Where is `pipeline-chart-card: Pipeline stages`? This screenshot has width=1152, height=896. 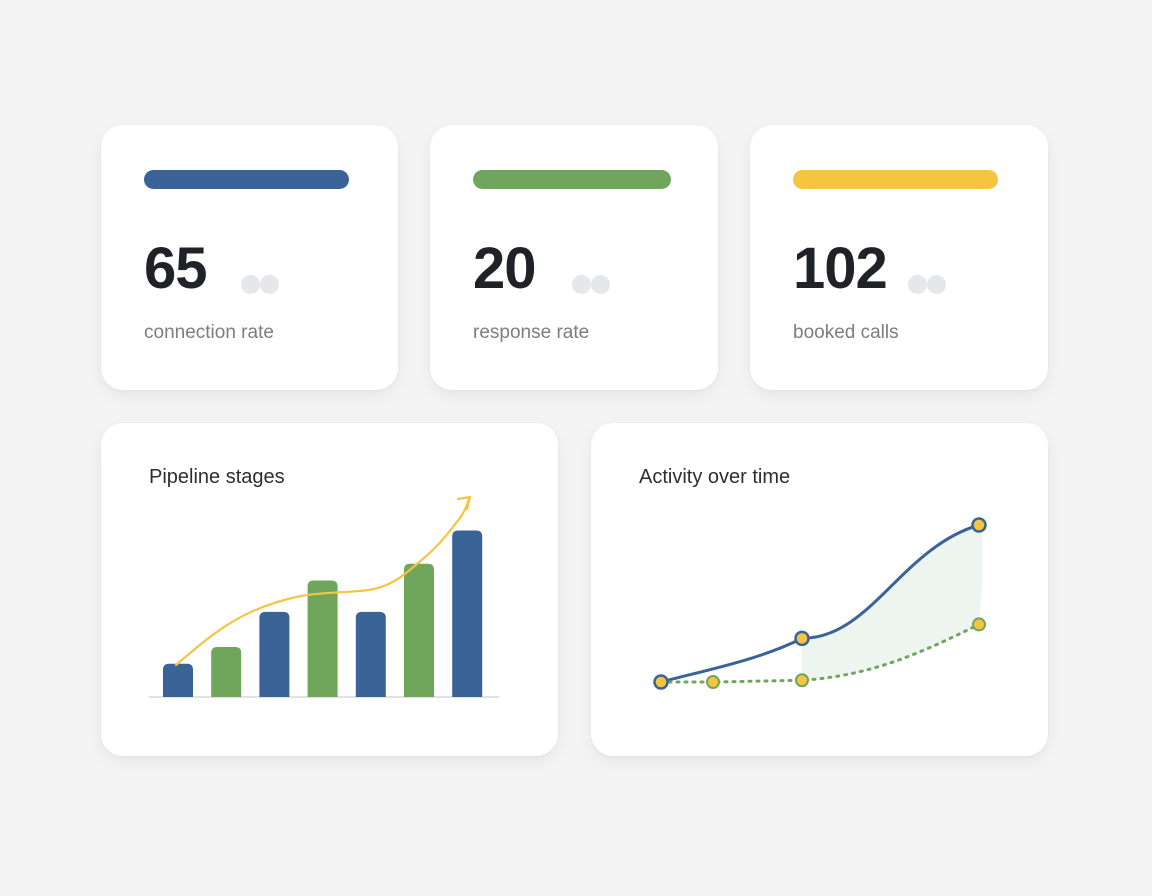
pipeline-chart-card: Pipeline stages is located at coordinates (329, 589).